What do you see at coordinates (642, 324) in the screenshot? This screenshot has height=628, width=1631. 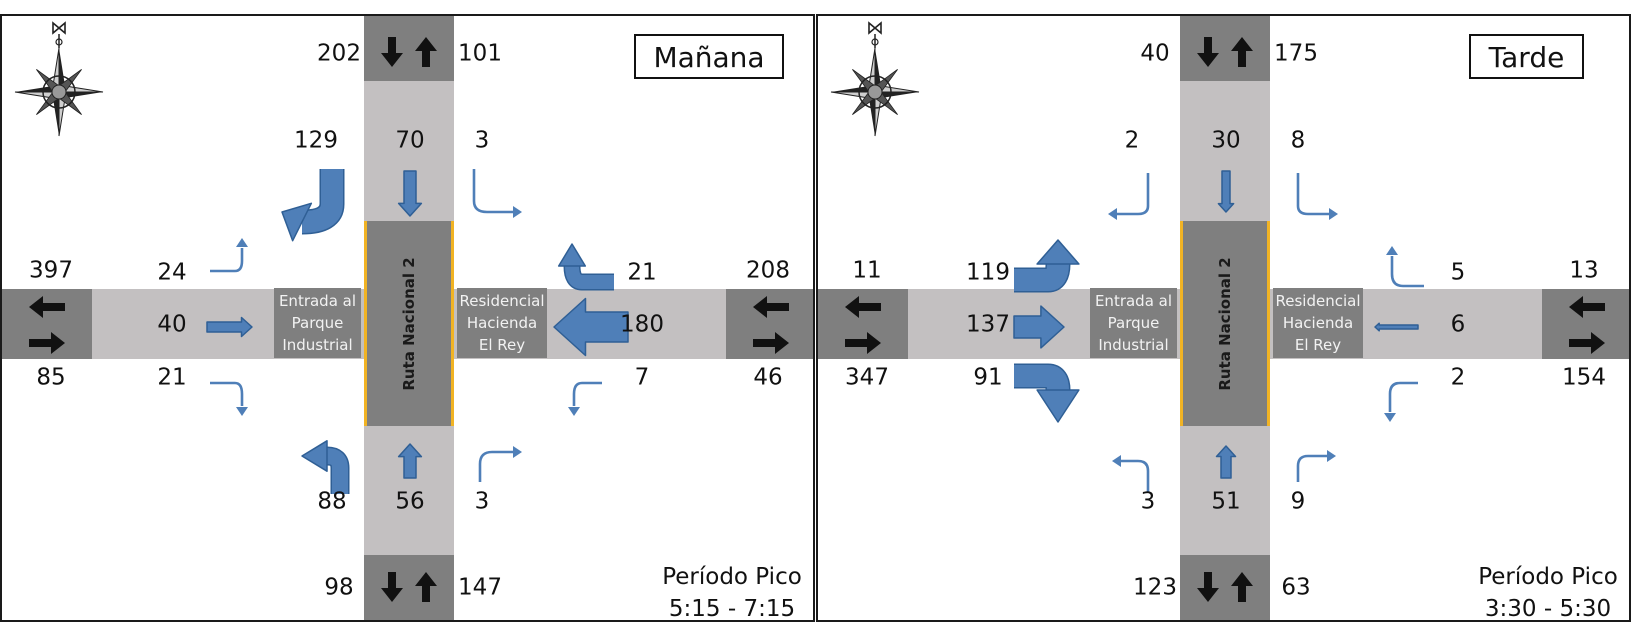 I see `westbound-through-volume: 180` at bounding box center [642, 324].